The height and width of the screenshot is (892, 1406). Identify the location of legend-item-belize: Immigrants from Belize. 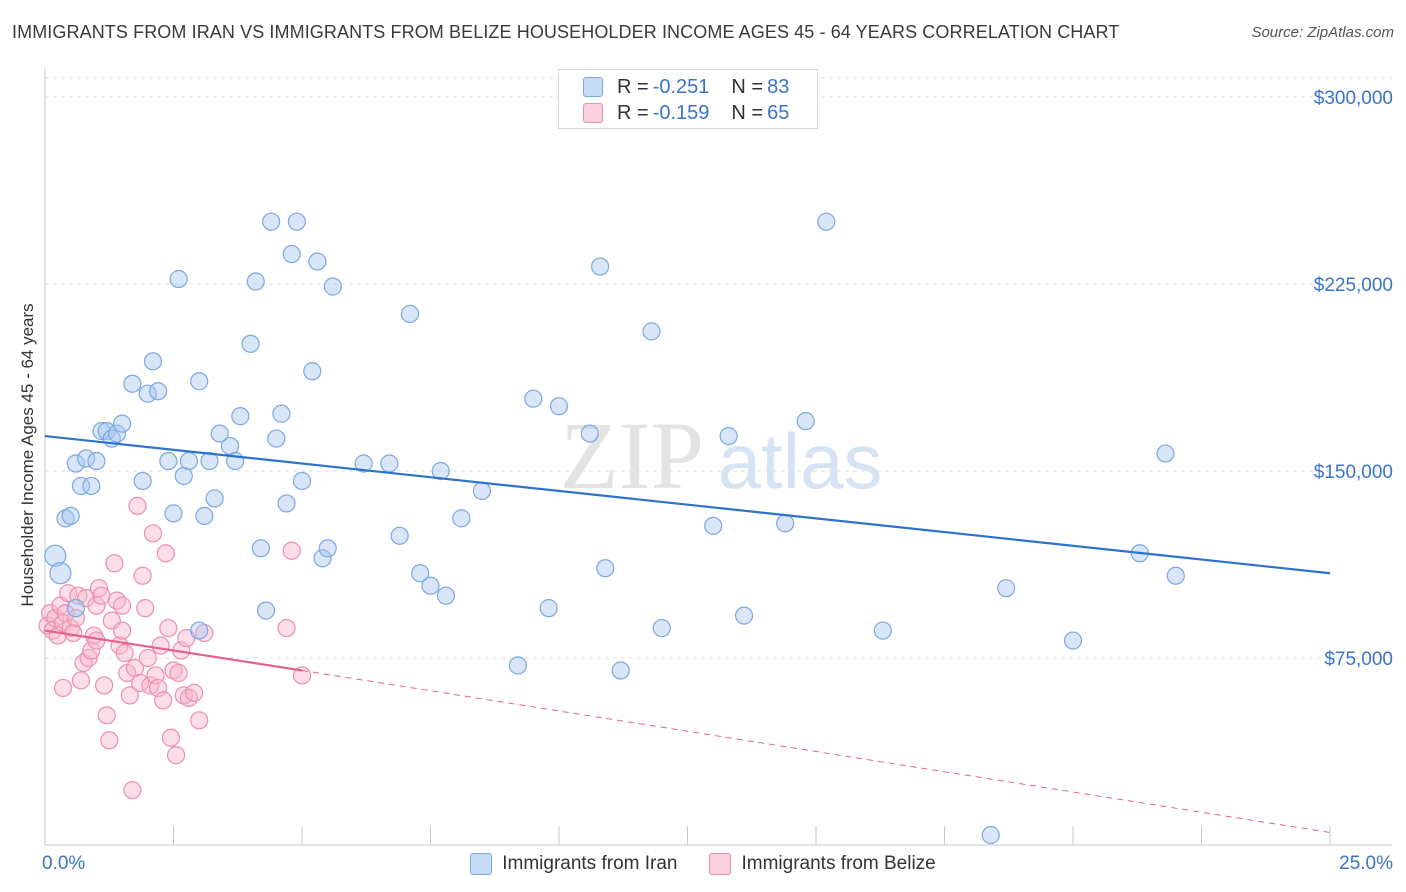
(822, 864).